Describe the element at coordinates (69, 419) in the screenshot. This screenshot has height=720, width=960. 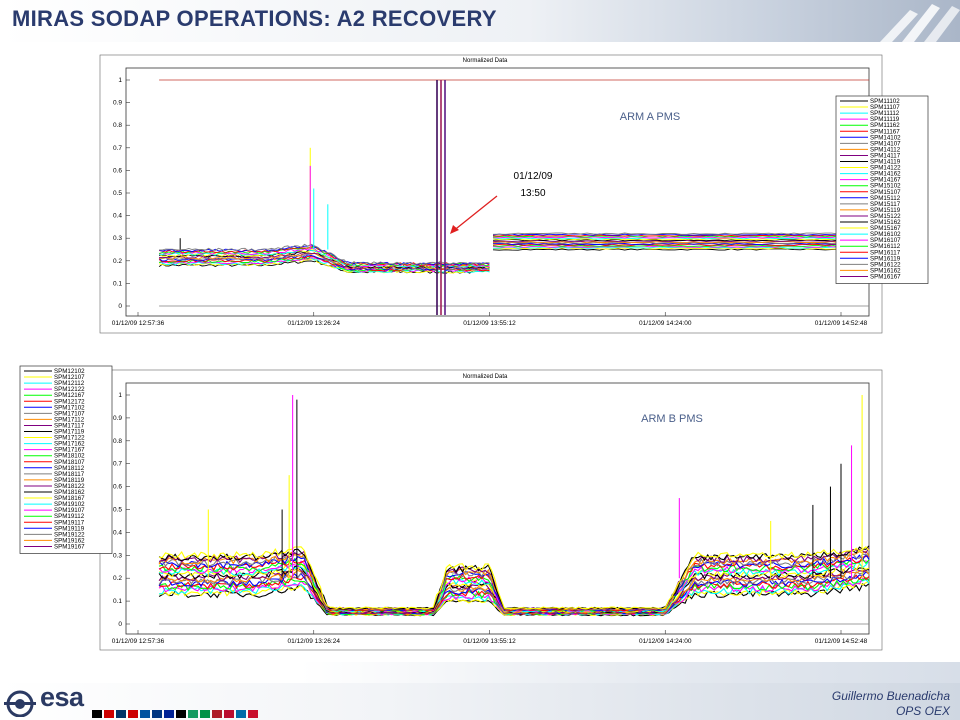
I see `legend-entry: SPM17112` at that location.